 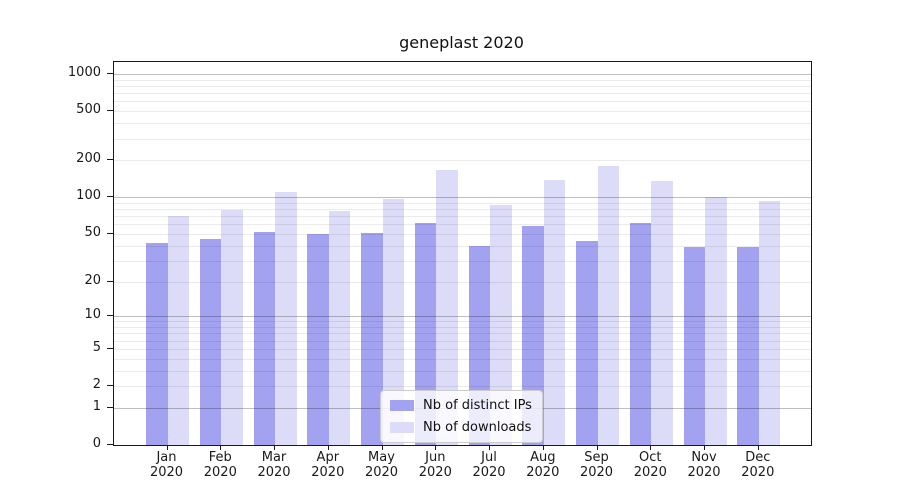 What do you see at coordinates (650, 465) in the screenshot?
I see `x-axis-label-oct: Oct 2020` at bounding box center [650, 465].